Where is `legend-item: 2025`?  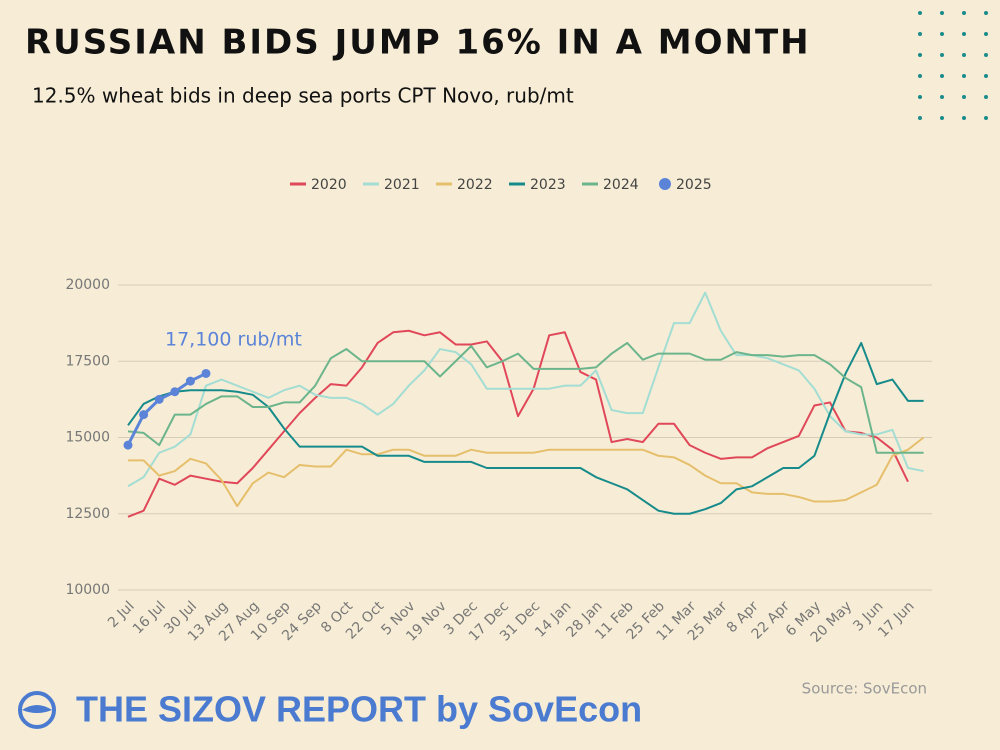
legend-item: 2025 is located at coordinates (685, 185).